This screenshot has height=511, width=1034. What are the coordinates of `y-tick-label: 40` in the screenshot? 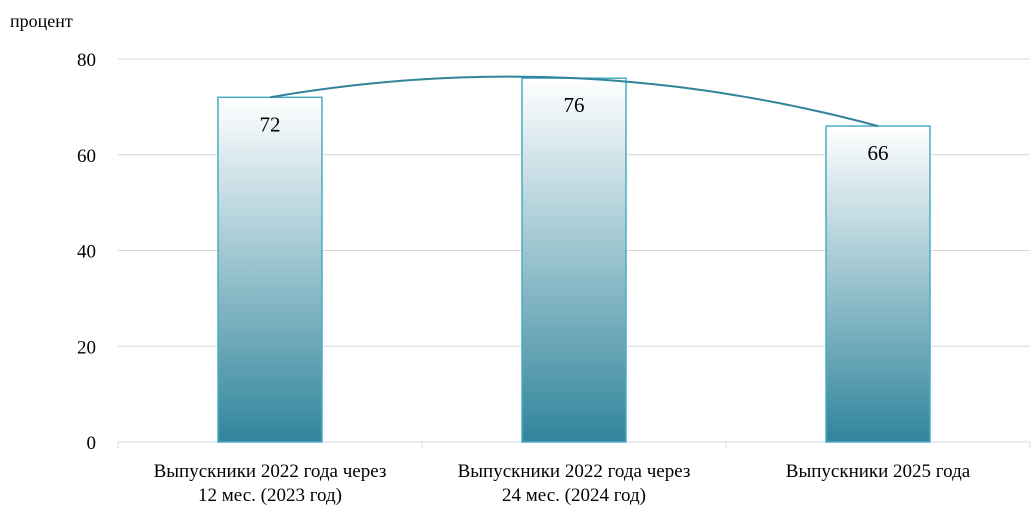 It's located at (86, 252).